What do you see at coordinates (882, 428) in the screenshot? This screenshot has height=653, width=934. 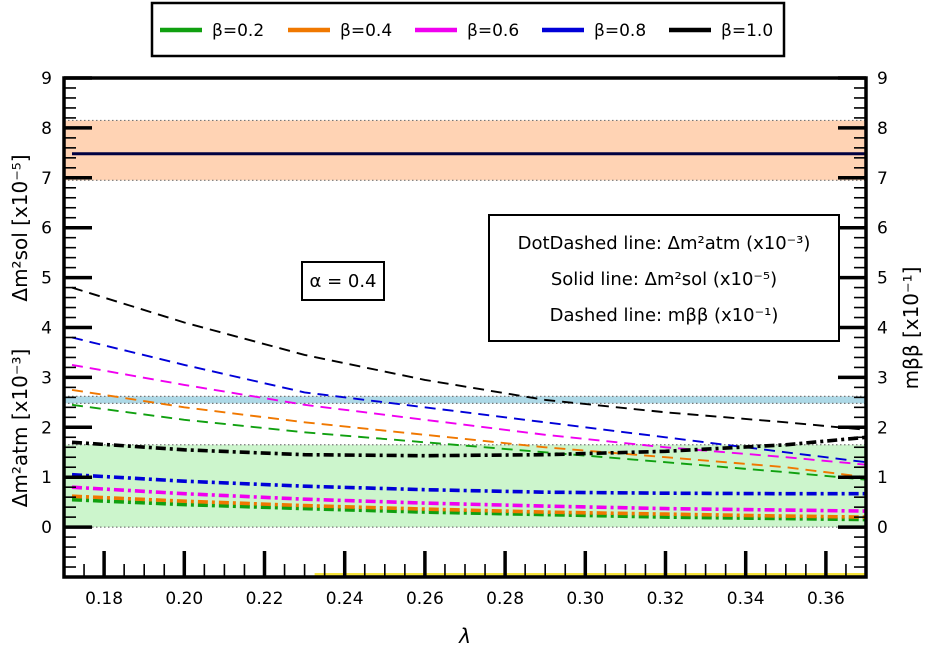 I see `y-tick-label-right: 2` at bounding box center [882, 428].